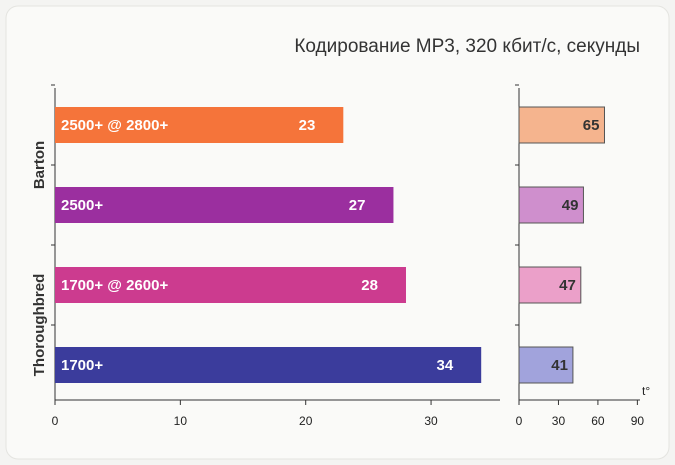 The height and width of the screenshot is (465, 675). What do you see at coordinates (567, 285) in the screenshot?
I see `value-label: 47` at bounding box center [567, 285].